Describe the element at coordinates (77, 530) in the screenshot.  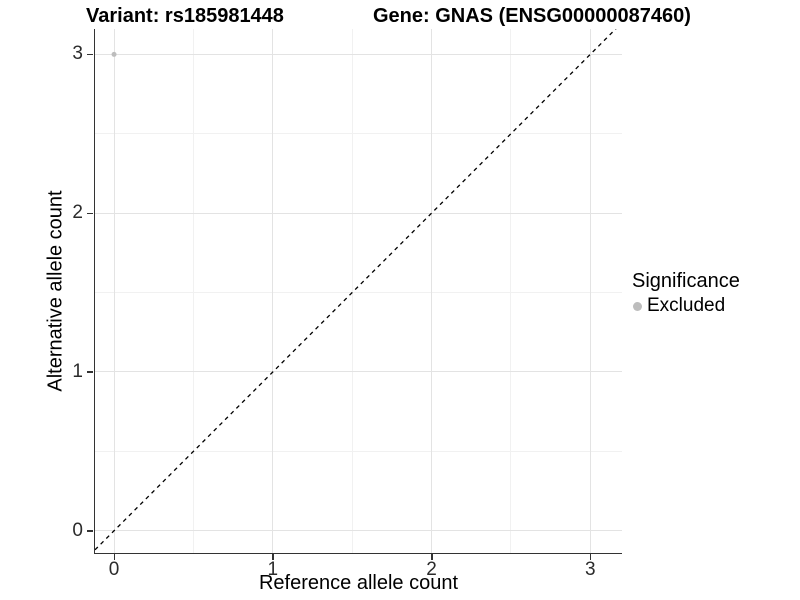
I see `y-tick-label: 0` at that location.